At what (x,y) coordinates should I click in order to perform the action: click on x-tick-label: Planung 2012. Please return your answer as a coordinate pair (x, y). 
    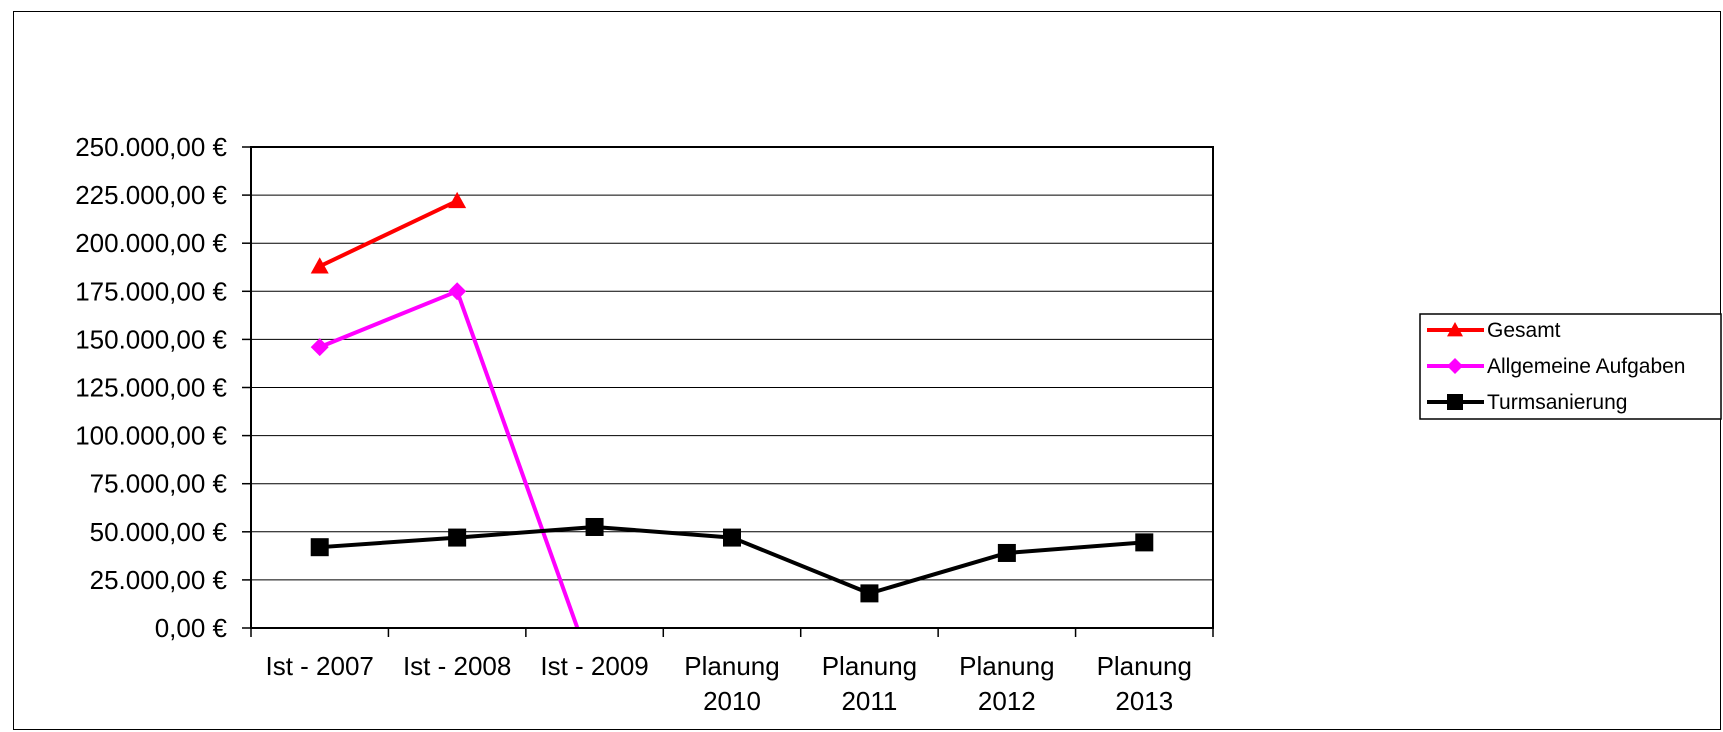
    Looking at the image, I should click on (1006, 683).